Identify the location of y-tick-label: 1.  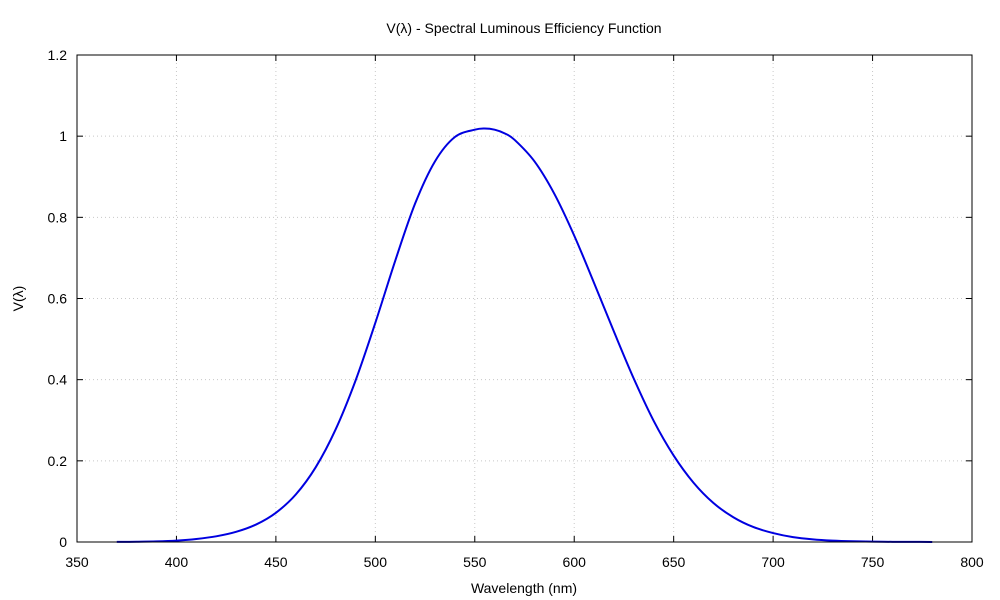
(63, 136).